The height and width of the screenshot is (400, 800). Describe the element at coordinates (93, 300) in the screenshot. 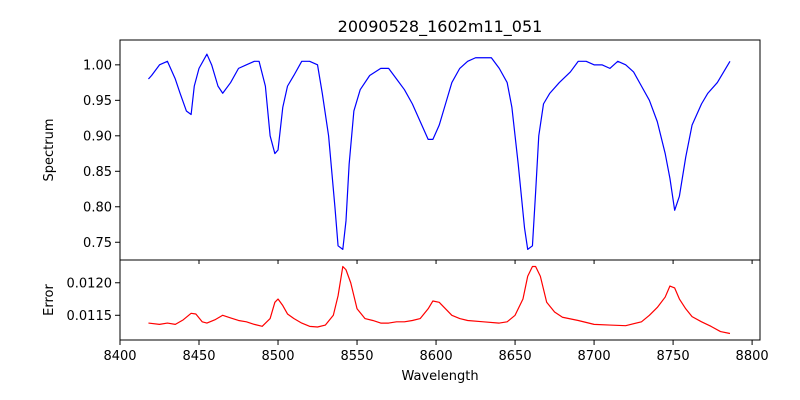

I see `error-y-ticks: 0.0115 0.0120` at that location.